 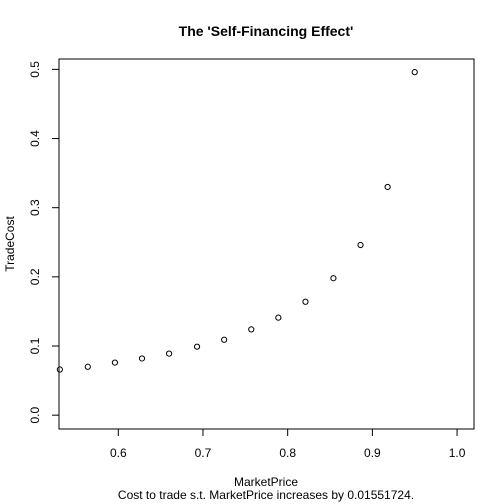 What do you see at coordinates (203, 453) in the screenshot?
I see `x-tick-label: 0.7` at bounding box center [203, 453].